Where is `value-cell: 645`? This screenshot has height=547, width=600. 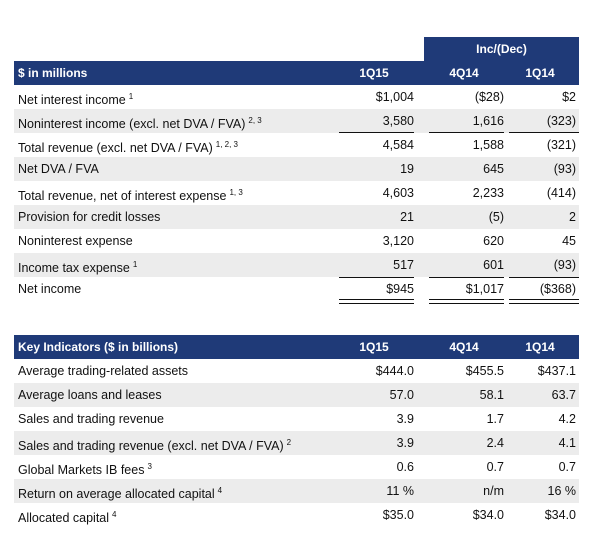
value-cell: 645 is located at coordinates (493, 169).